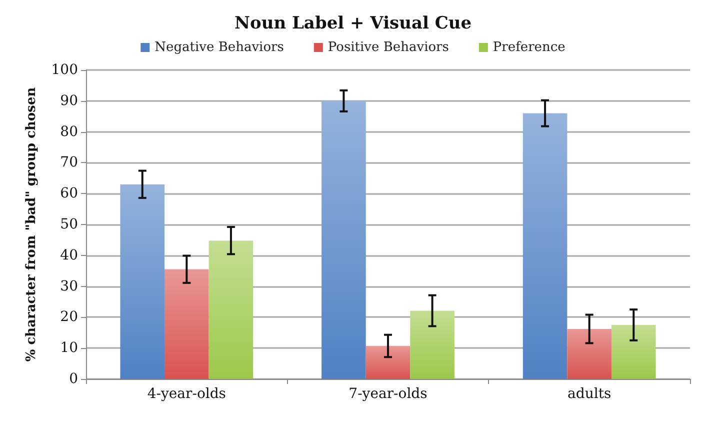  Describe the element at coordinates (64, 70) in the screenshot. I see `y-tick-label: 100` at that location.